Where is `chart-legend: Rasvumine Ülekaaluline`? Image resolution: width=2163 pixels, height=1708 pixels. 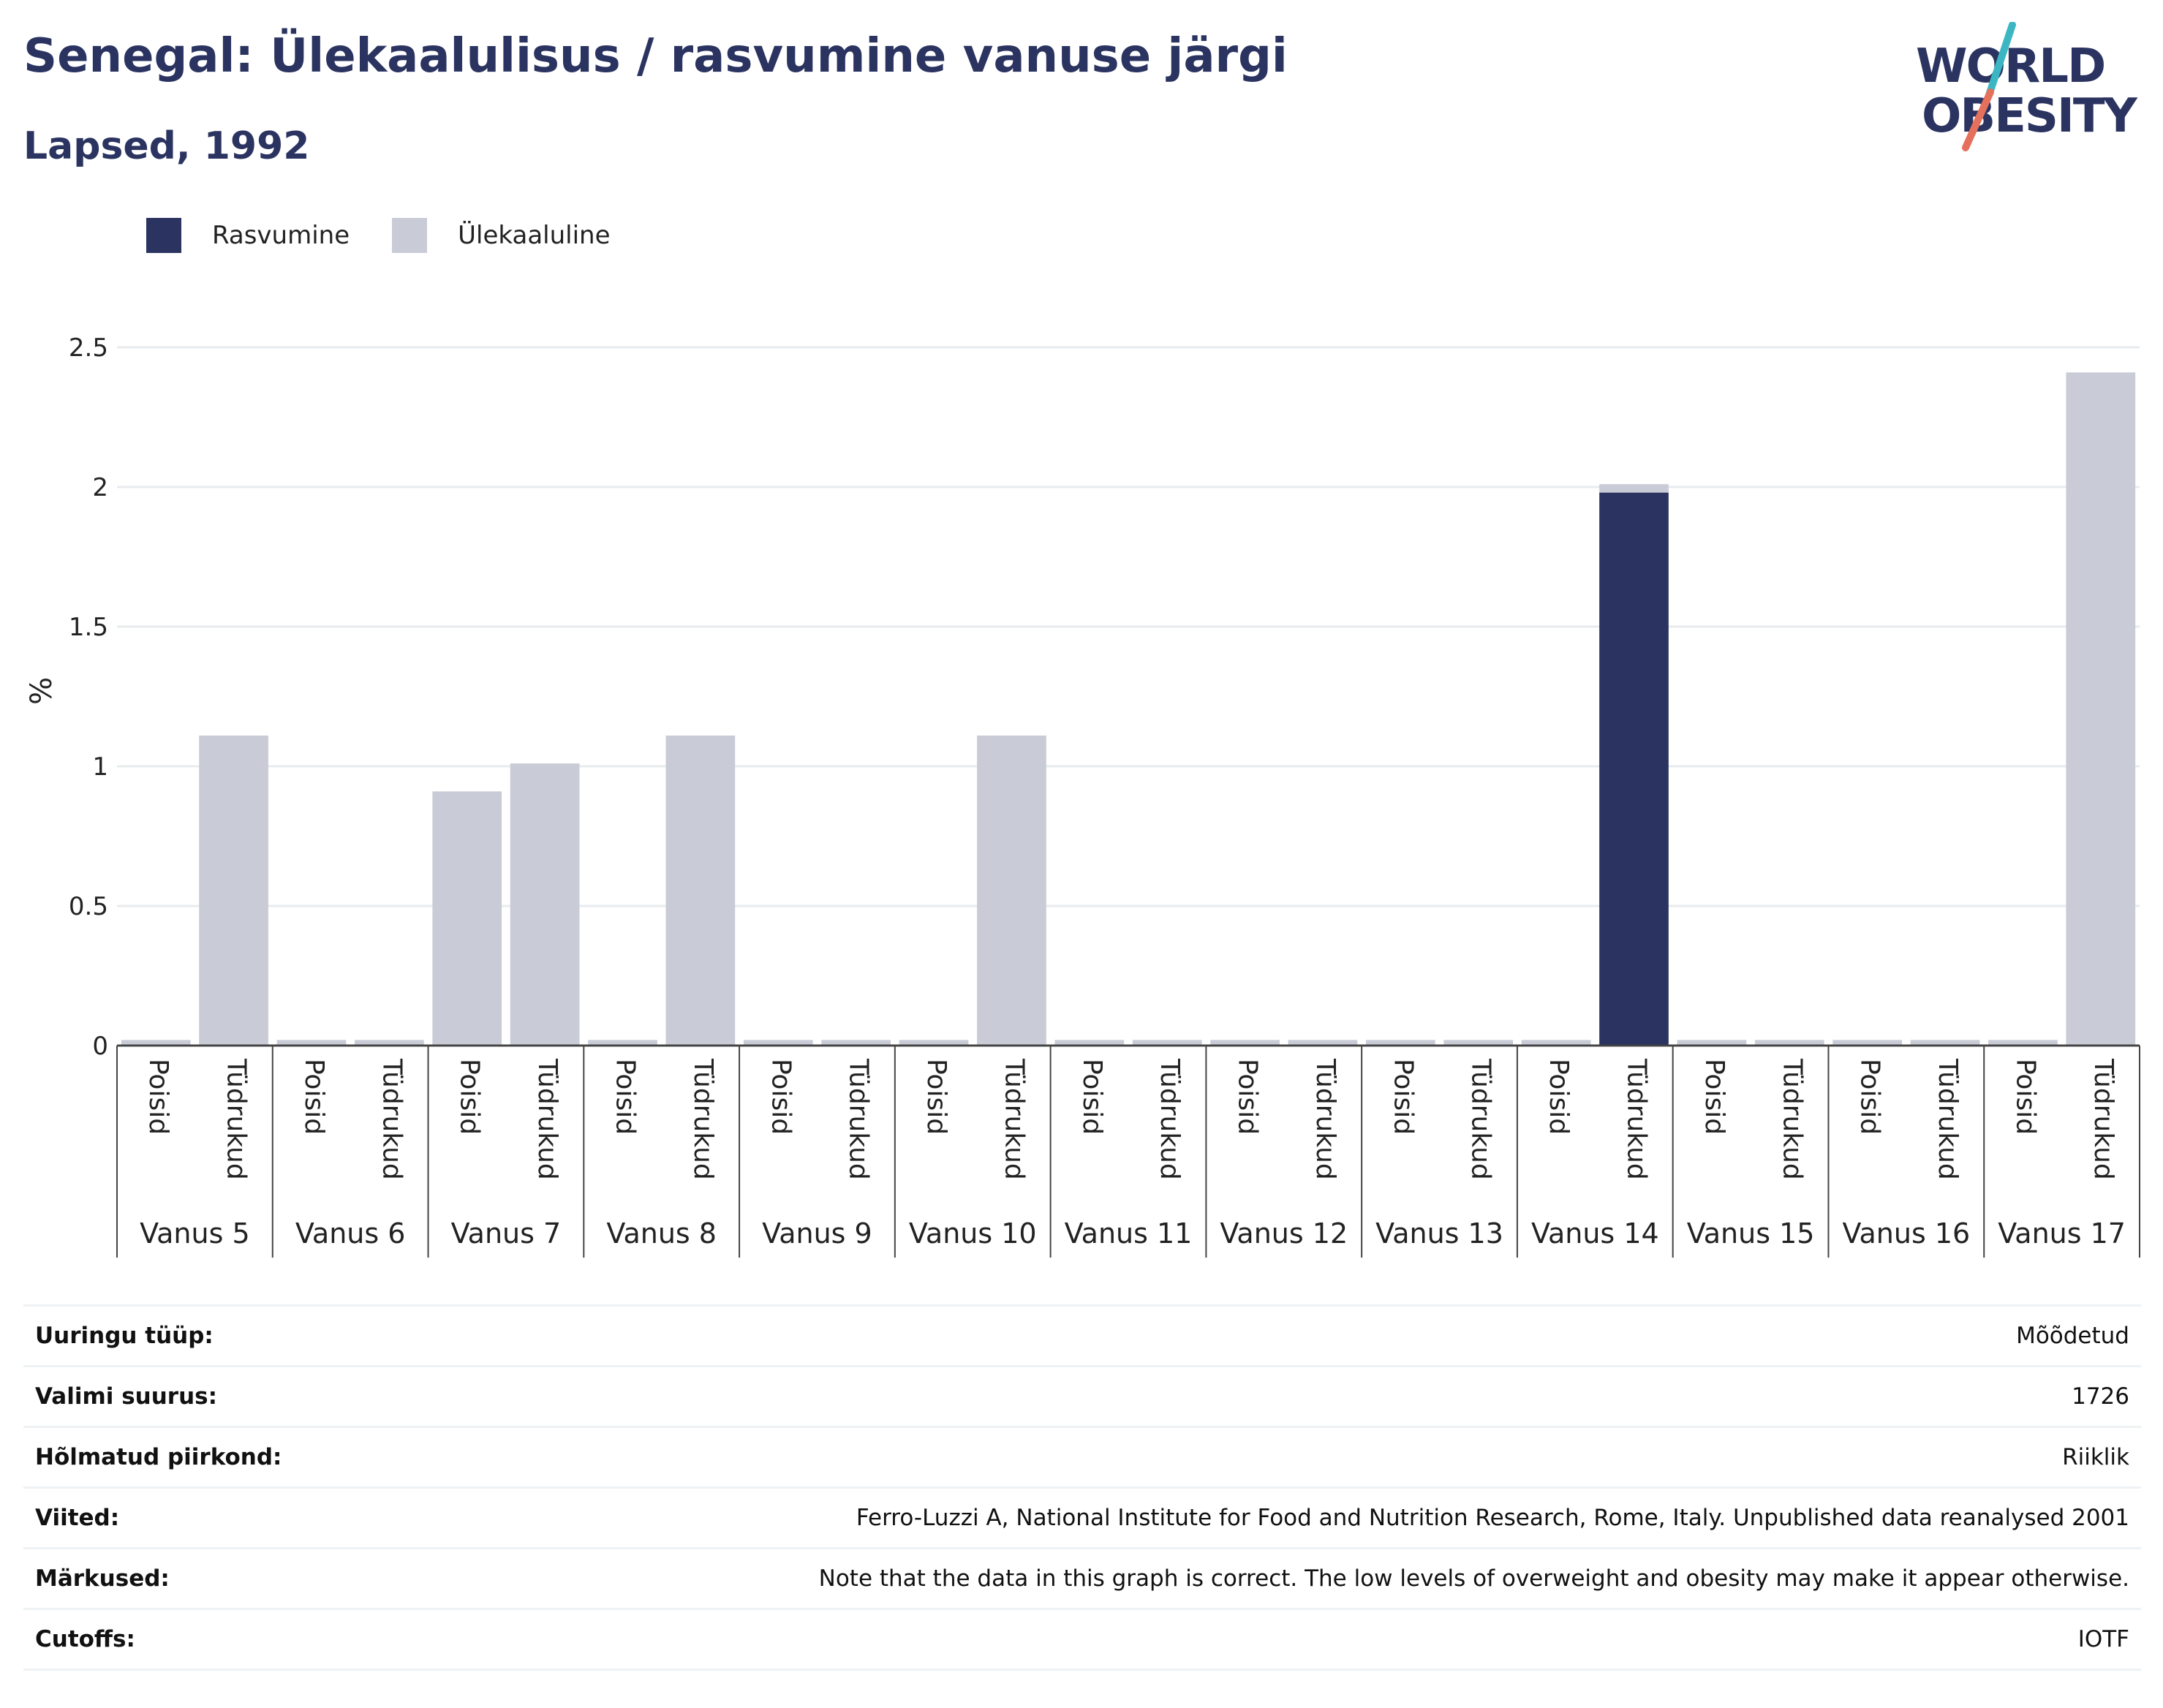 chart-legend: Rasvumine Ülekaaluline is located at coordinates (399, 235).